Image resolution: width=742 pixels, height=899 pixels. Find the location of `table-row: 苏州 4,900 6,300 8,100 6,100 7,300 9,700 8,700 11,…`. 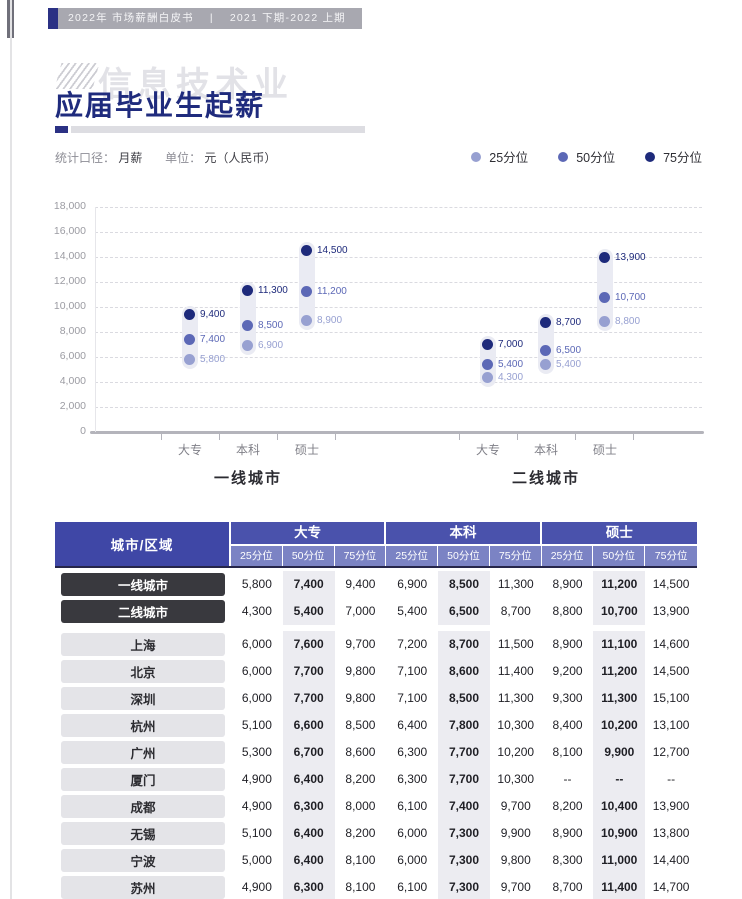

table-row: 苏州 4,900 6,300 8,100 6,100 7,300 9,700 8,700 11,… is located at coordinates (376, 886).